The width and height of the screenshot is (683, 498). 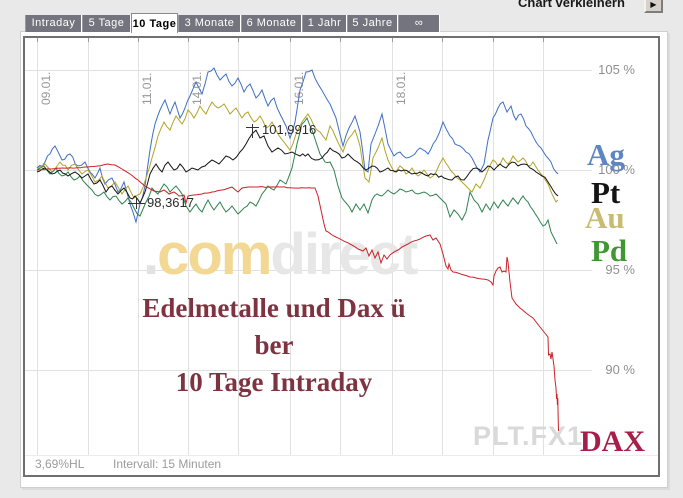 What do you see at coordinates (419, 23) in the screenshot?
I see `tab-∞: ∞` at bounding box center [419, 23].